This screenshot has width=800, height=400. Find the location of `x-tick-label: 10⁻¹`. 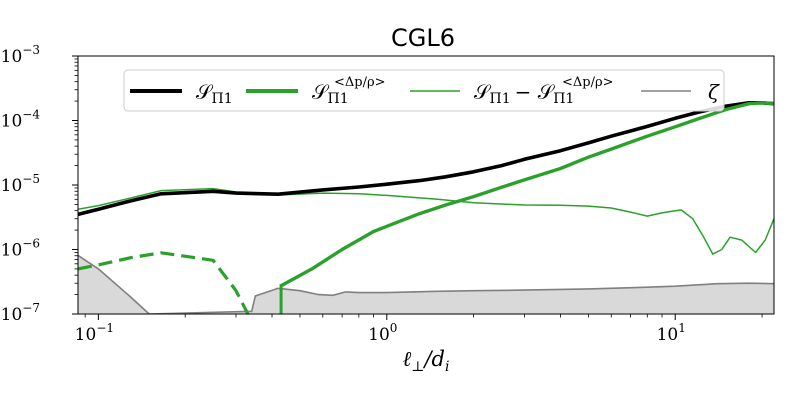

x-tick-label: 10⁻¹ is located at coordinates (94, 333).